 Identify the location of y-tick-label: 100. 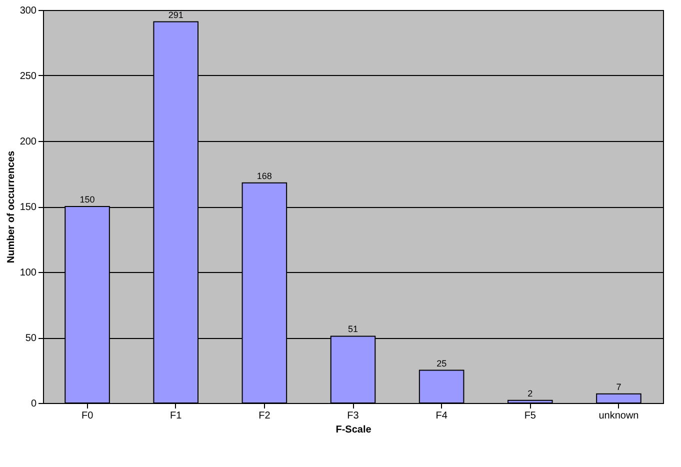
(28, 273).